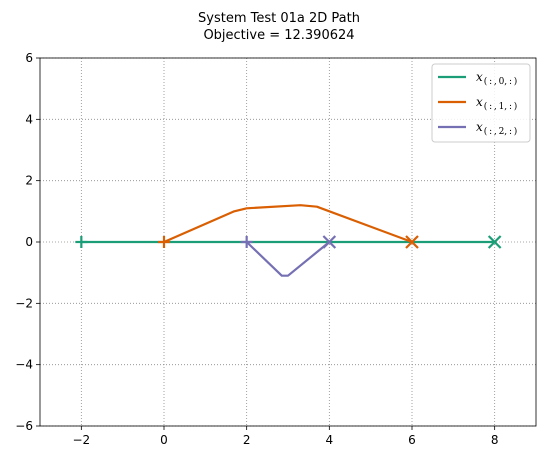 This screenshot has height=461, width=549. What do you see at coordinates (164, 440) in the screenshot?
I see `x-tick-label: 0` at bounding box center [164, 440].